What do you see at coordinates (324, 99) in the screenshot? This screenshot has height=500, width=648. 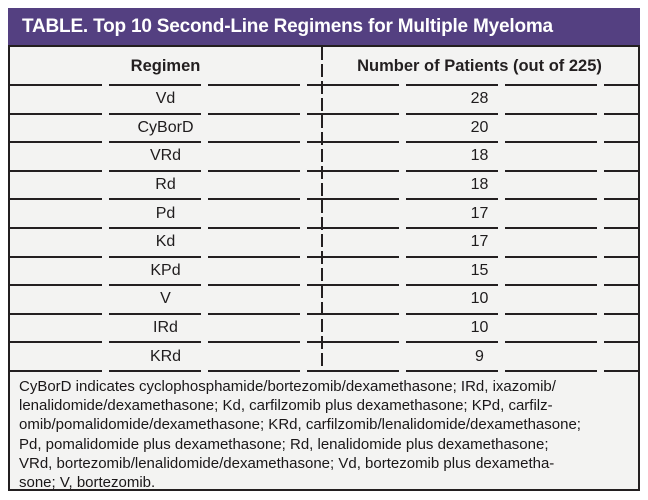 I see `table-row: Vd 28` at bounding box center [324, 99].